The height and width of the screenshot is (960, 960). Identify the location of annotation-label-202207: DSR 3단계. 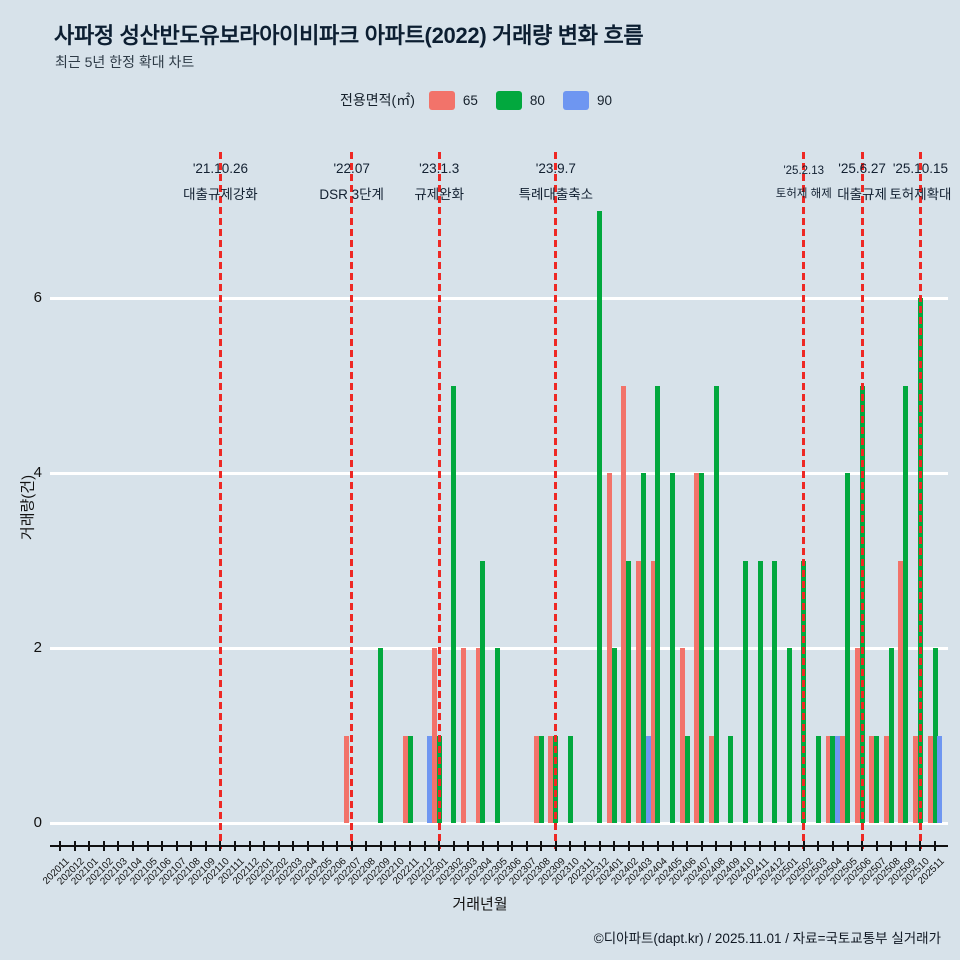
(351, 194).